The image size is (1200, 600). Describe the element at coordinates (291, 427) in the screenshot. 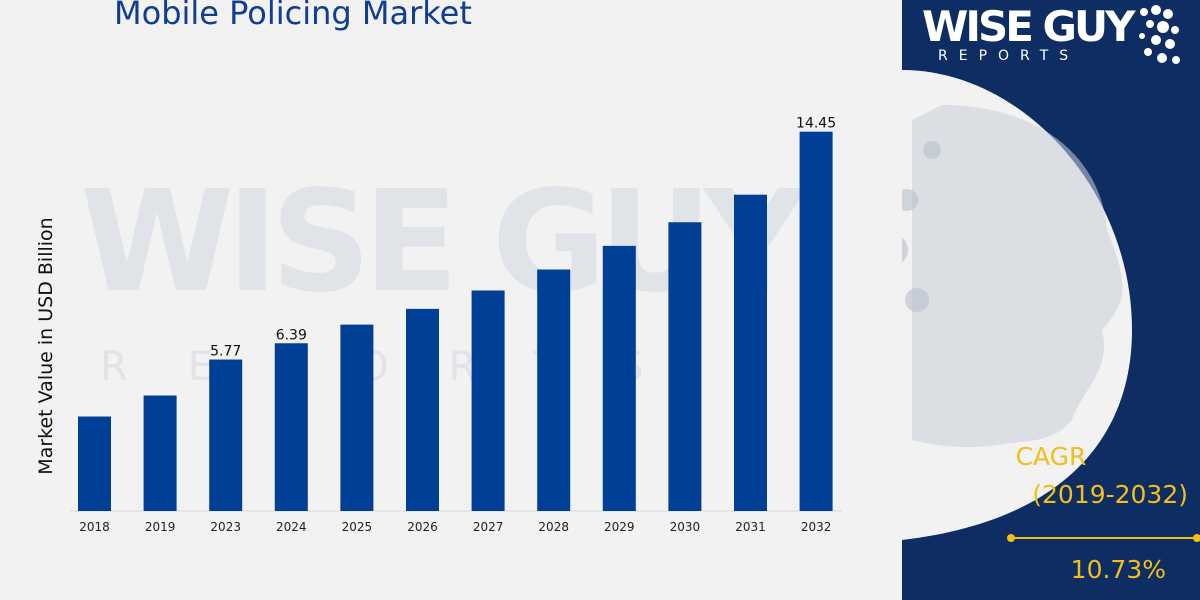

I see `bar-2024` at that location.